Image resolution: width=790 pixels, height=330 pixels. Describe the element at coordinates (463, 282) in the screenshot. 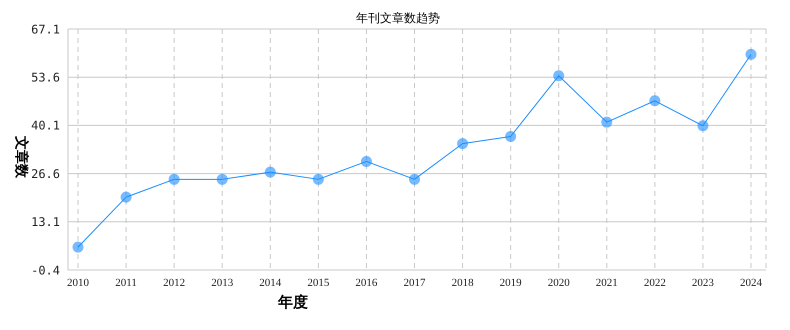

I see `x-tick-label: 2018` at that location.